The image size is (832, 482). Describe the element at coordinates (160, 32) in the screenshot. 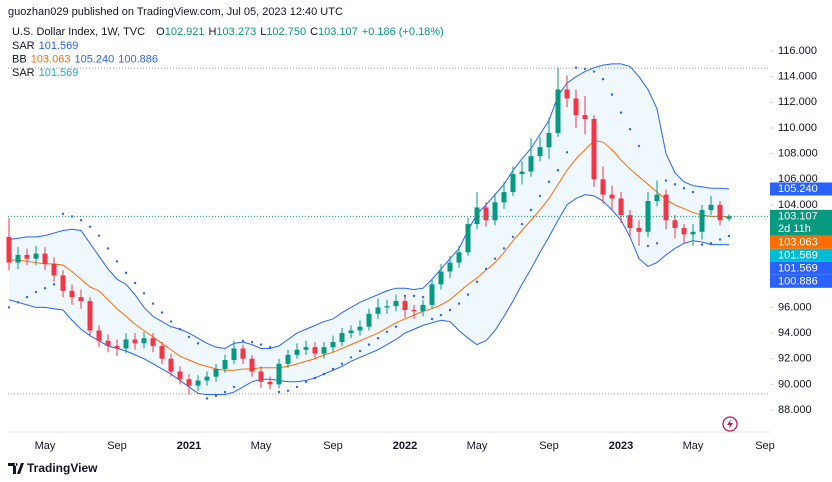

I see `legend-key: O` at that location.